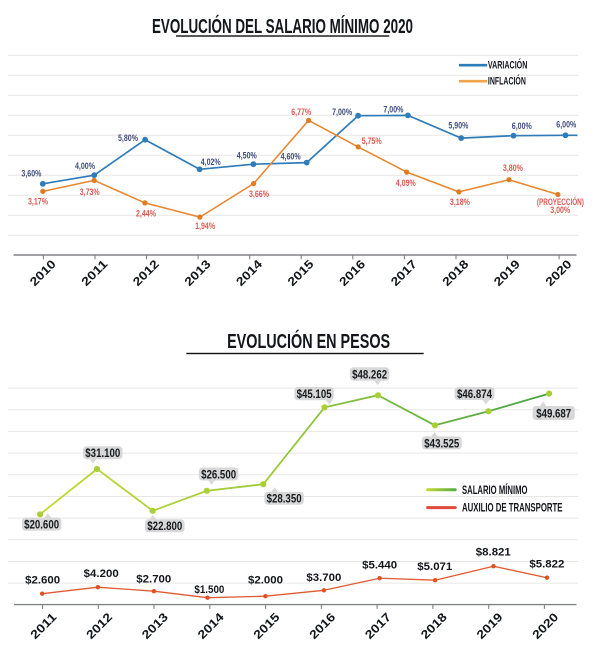 The width and height of the screenshot is (605, 646). Describe the element at coordinates (513, 168) in the screenshot. I see `svg-text: 3,80%` at that location.